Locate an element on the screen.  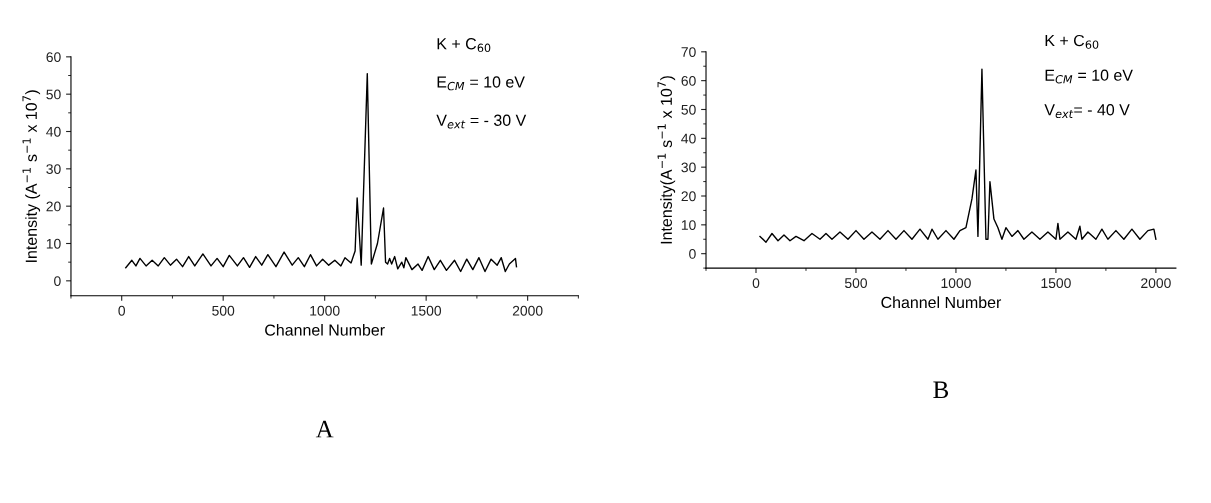
annotation: V$_{ext}$= - 40 V is located at coordinates (1087, 111).